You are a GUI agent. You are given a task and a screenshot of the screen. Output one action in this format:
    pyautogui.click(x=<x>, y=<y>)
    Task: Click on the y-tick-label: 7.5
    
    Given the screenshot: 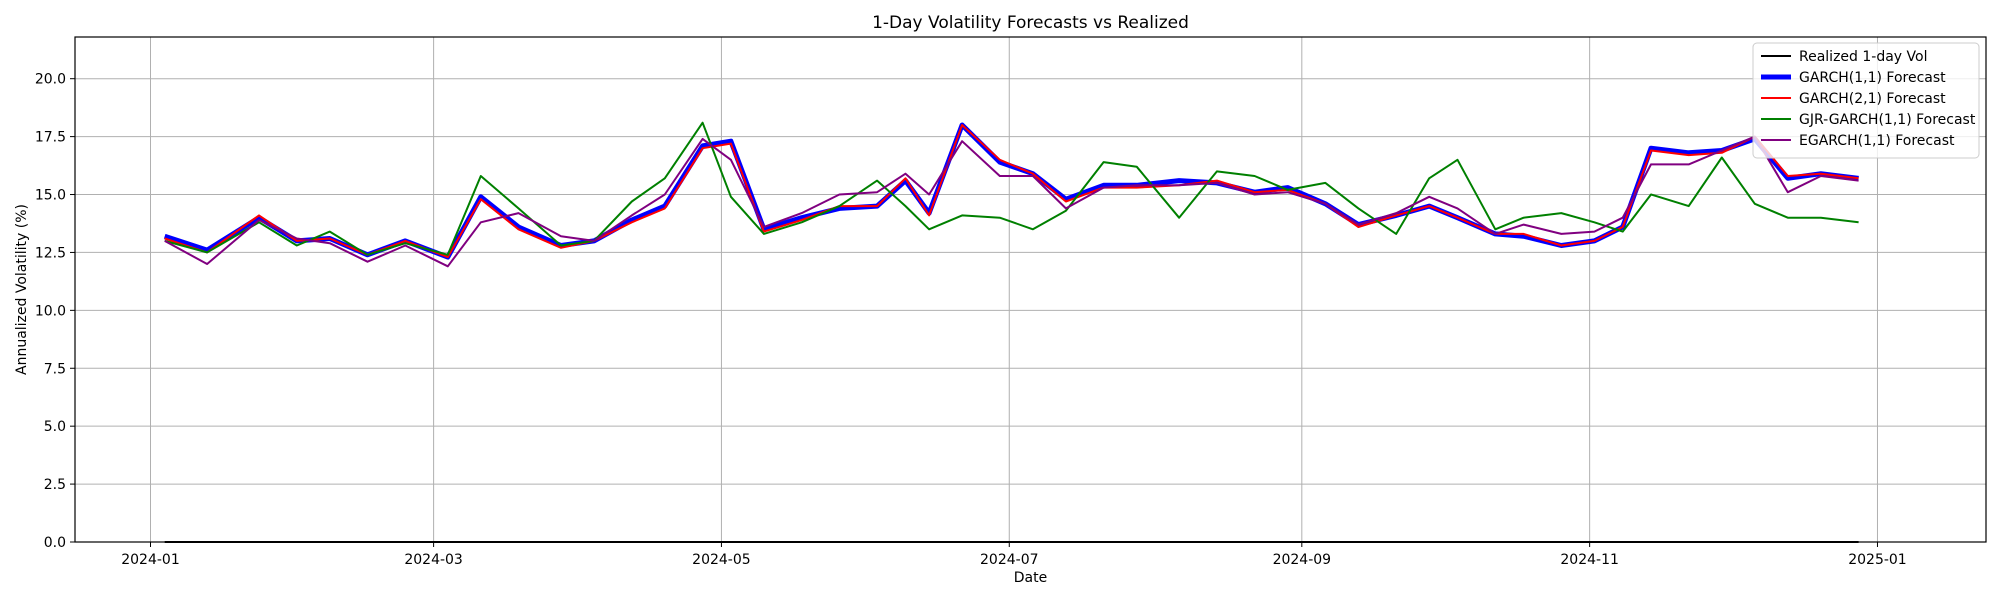 What is the action you would take?
    pyautogui.click(x=55, y=369)
    